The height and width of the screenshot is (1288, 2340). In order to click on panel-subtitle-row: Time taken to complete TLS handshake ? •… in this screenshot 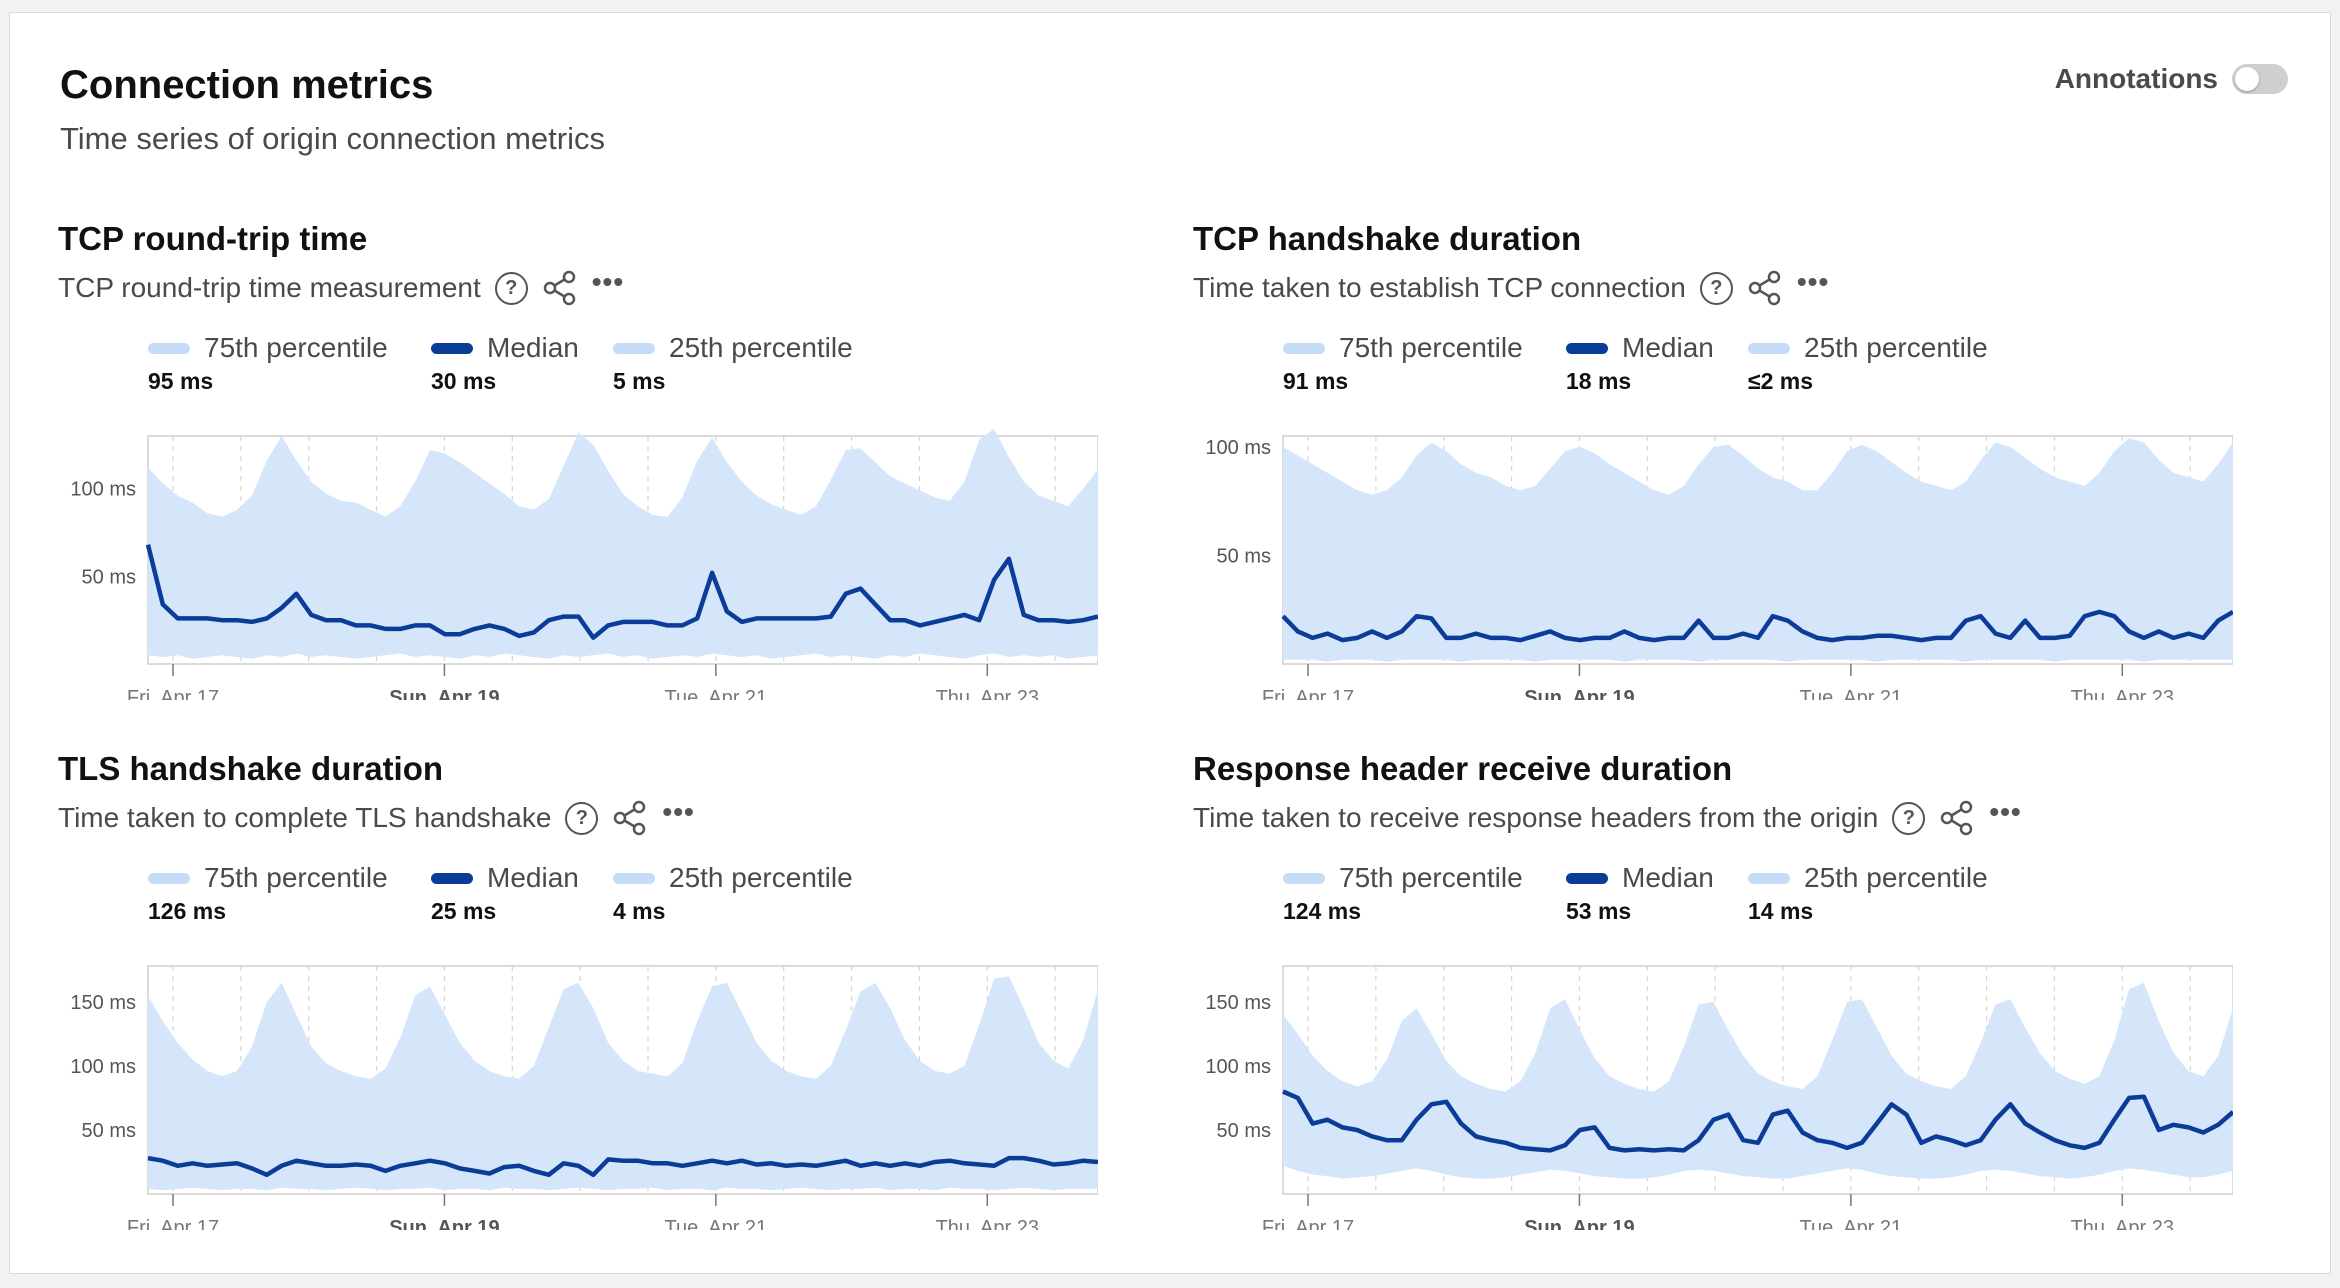, I will do `click(376, 816)`.